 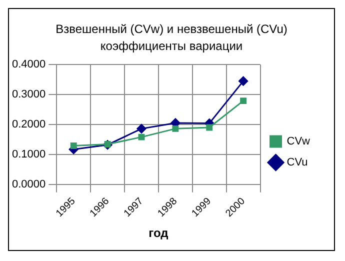 What do you see at coordinates (29, 64) in the screenshot?
I see `y-tick-label: 0.4000` at bounding box center [29, 64].